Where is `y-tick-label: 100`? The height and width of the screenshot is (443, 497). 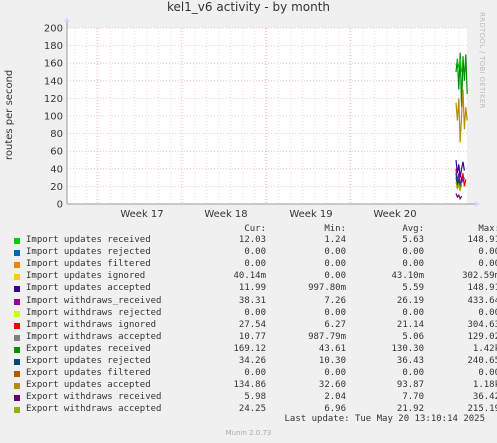
y-tick-label: 100 is located at coordinates (53, 117).